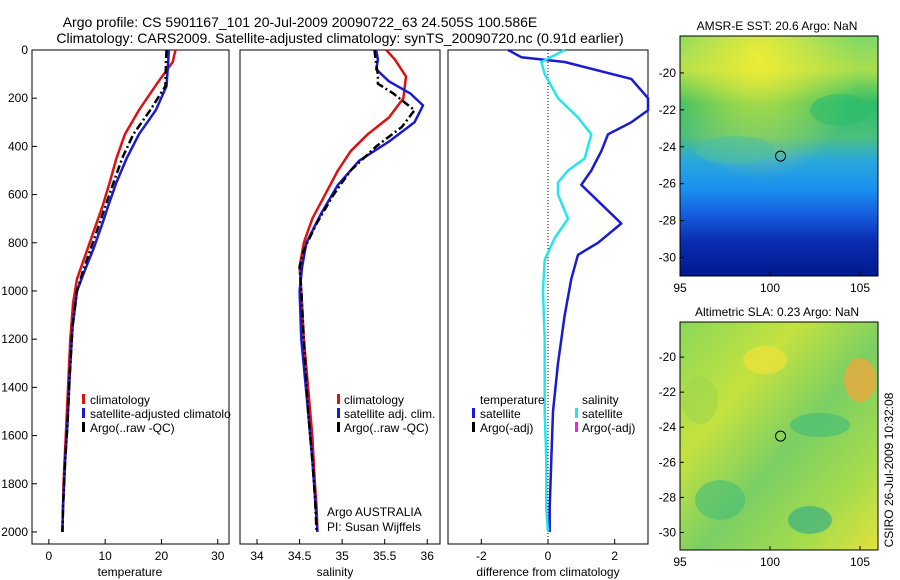 Image resolution: width=900 pixels, height=580 pixels. I want to click on sst-float-marker, so click(781, 156).